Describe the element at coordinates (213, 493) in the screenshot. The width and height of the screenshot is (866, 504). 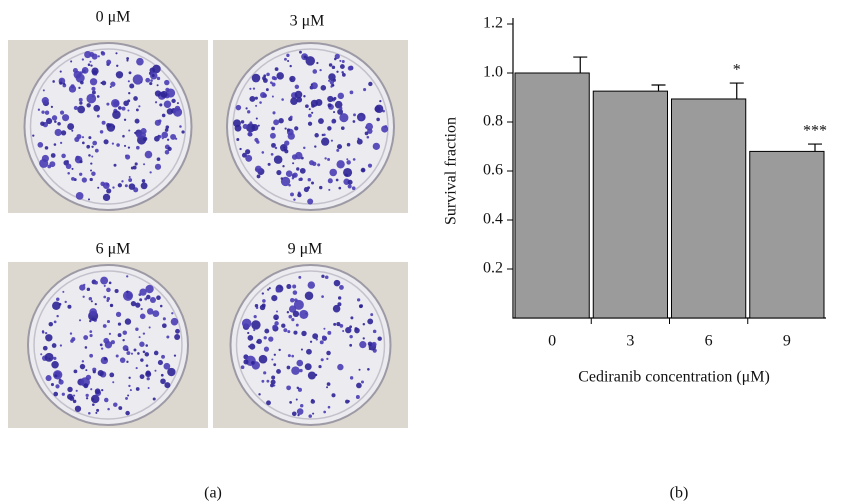
I see `panel-label: (a)` at that location.